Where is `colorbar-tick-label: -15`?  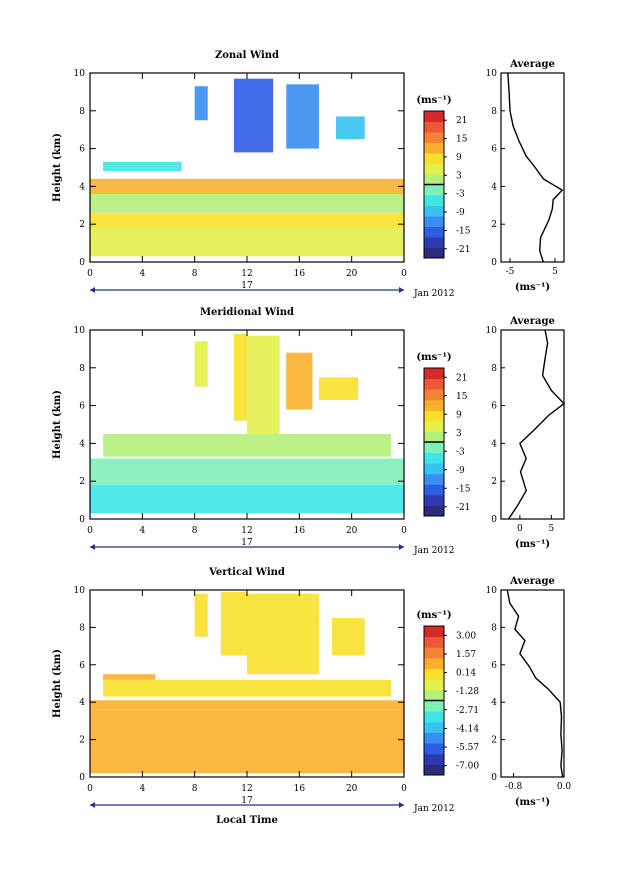
colorbar-tick-label: -15 is located at coordinates (463, 489).